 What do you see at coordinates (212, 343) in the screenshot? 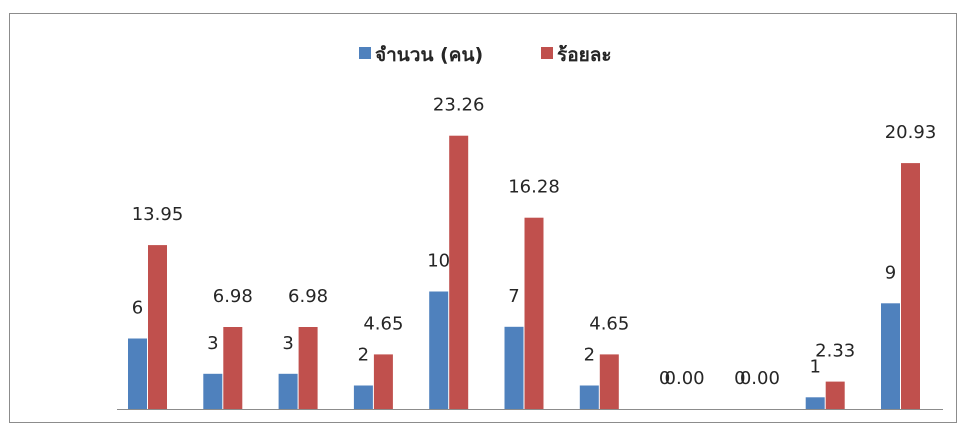
I see `data-label-series-1-2: 3` at bounding box center [212, 343].